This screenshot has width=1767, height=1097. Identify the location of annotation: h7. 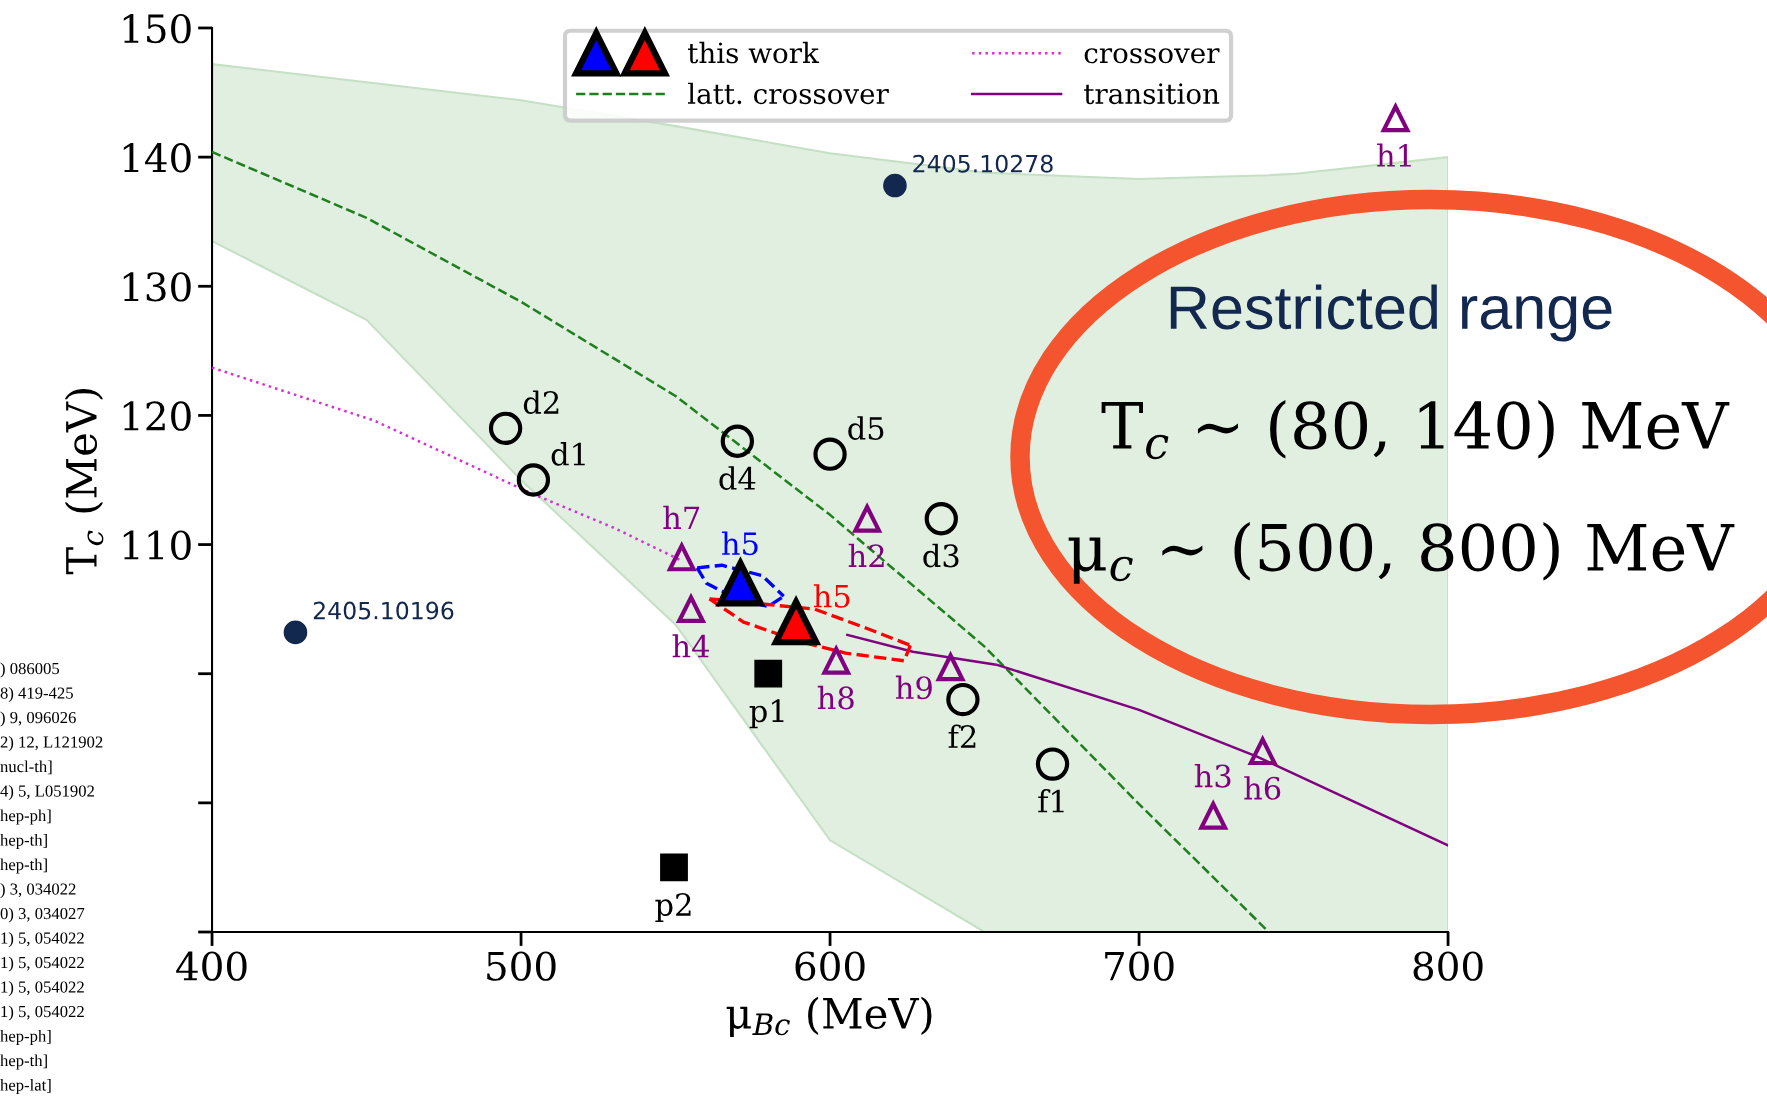
(681, 517).